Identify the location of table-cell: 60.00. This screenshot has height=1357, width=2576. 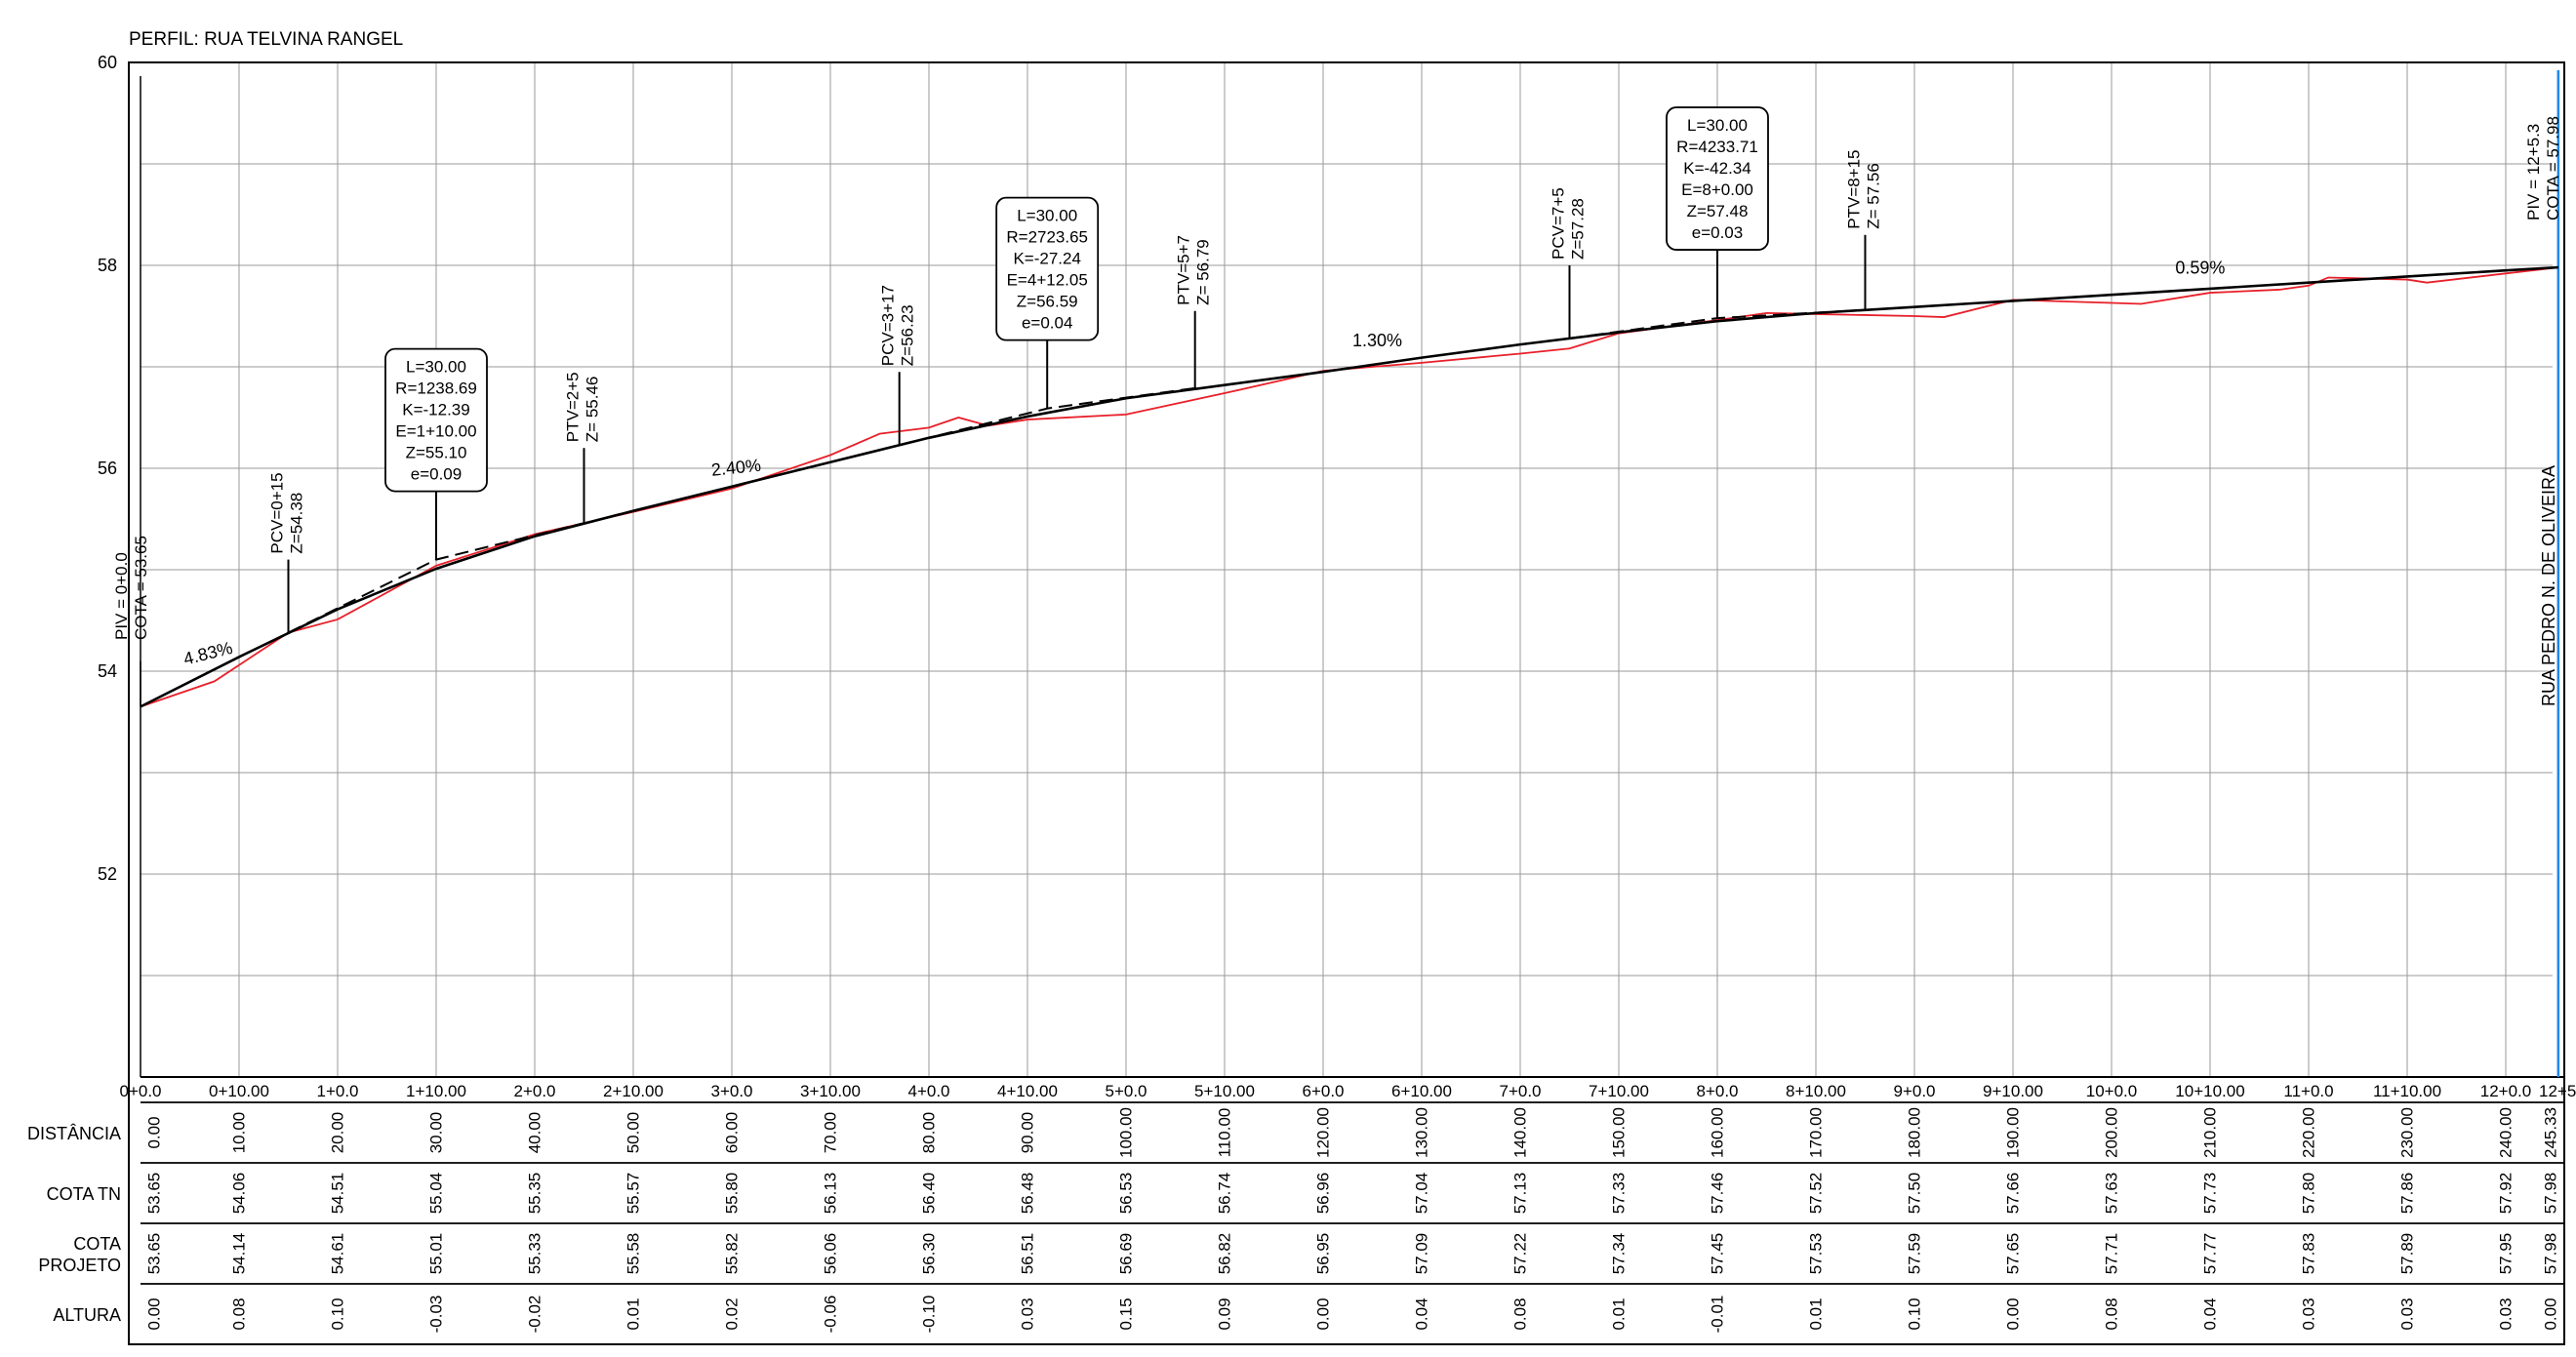
(732, 1133).